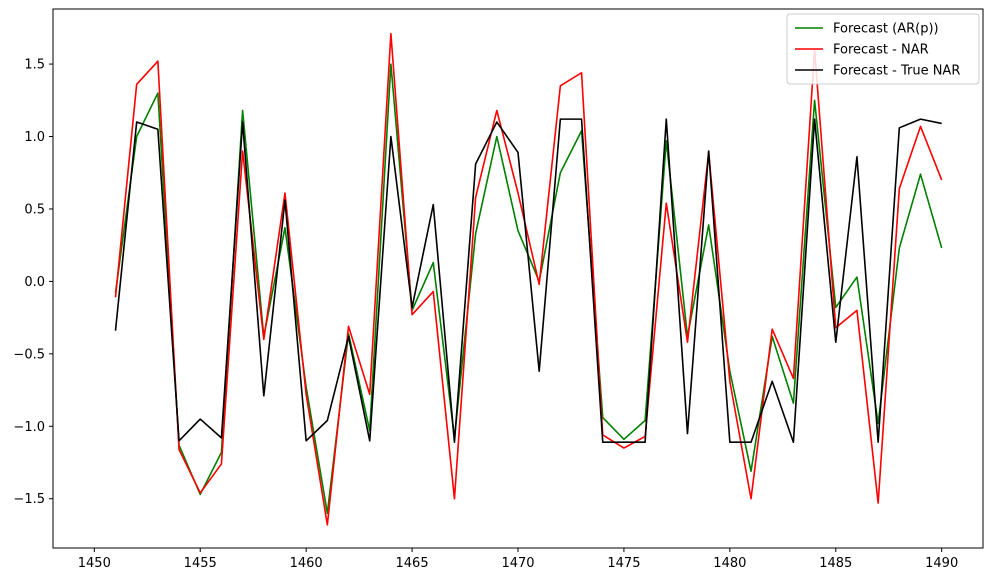 This screenshot has height=582, width=993. What do you see at coordinates (886, 29) in the screenshot?
I see `legend-label: Forecast (AR(p))` at bounding box center [886, 29].